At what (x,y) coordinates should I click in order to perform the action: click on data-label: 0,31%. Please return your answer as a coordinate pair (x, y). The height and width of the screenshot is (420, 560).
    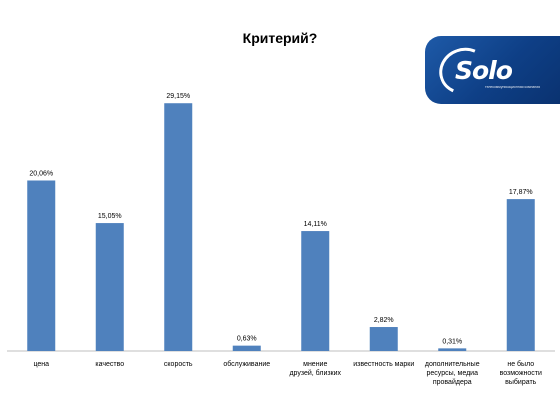
    Looking at the image, I should click on (452, 341).